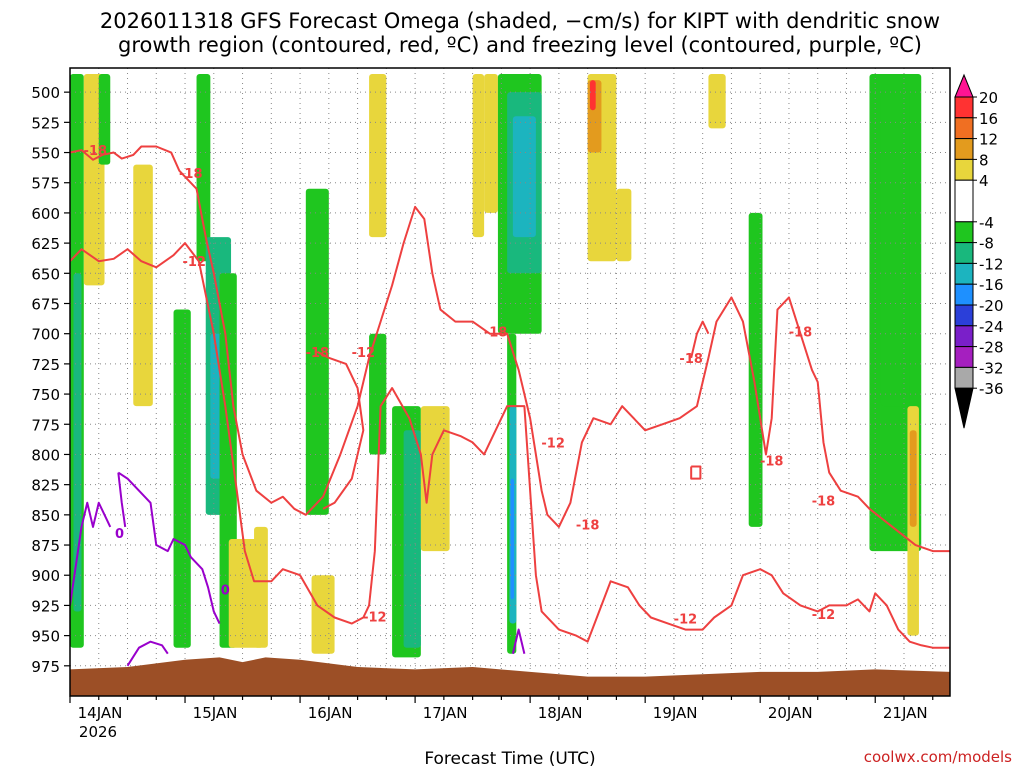 This screenshot has height=768, width=1024. What do you see at coordinates (215, 713) in the screenshot?
I see `x-tick-label: 15JAN` at bounding box center [215, 713].